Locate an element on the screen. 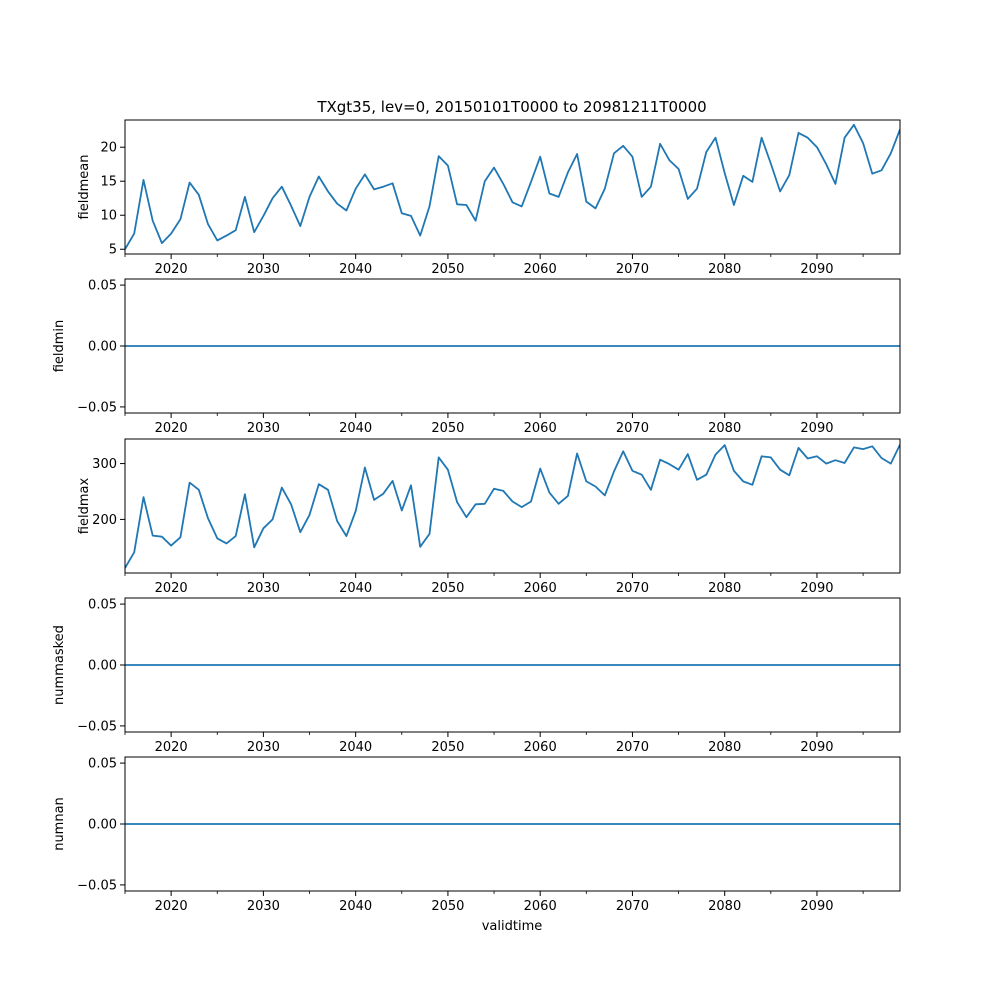 Image resolution: width=1000 pixels, height=1000 pixels. fieldmax-series-line is located at coordinates (512, 506).